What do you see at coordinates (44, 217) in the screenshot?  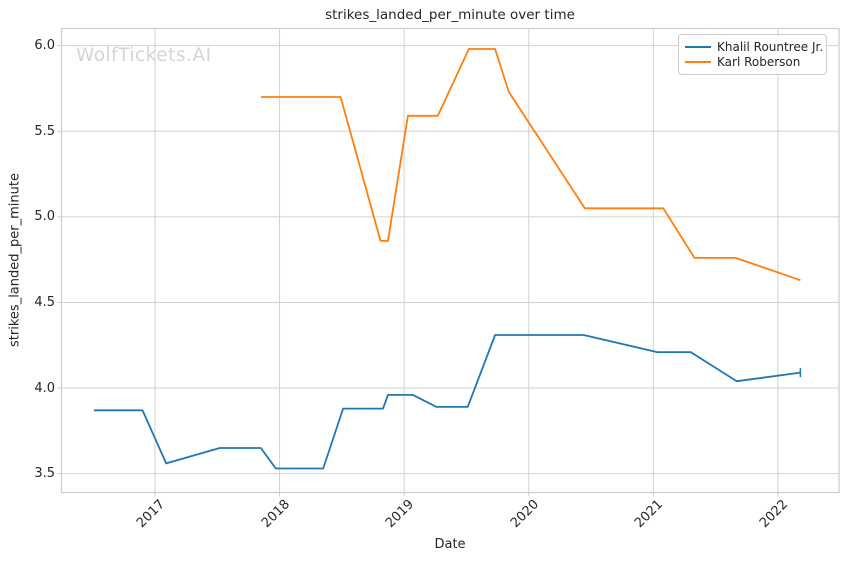 I see `y-tick-label-5.0: 5.0` at bounding box center [44, 217].